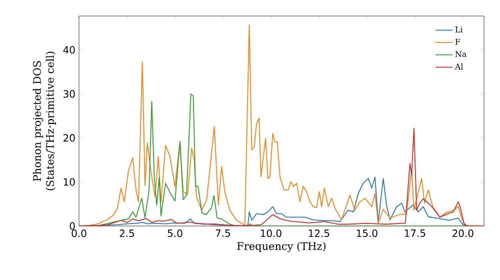 Image resolution: width=500 pixels, height=280 pixels. What do you see at coordinates (319, 234) in the screenshot?
I see `x-tick-label: 12.5` at bounding box center [319, 234].